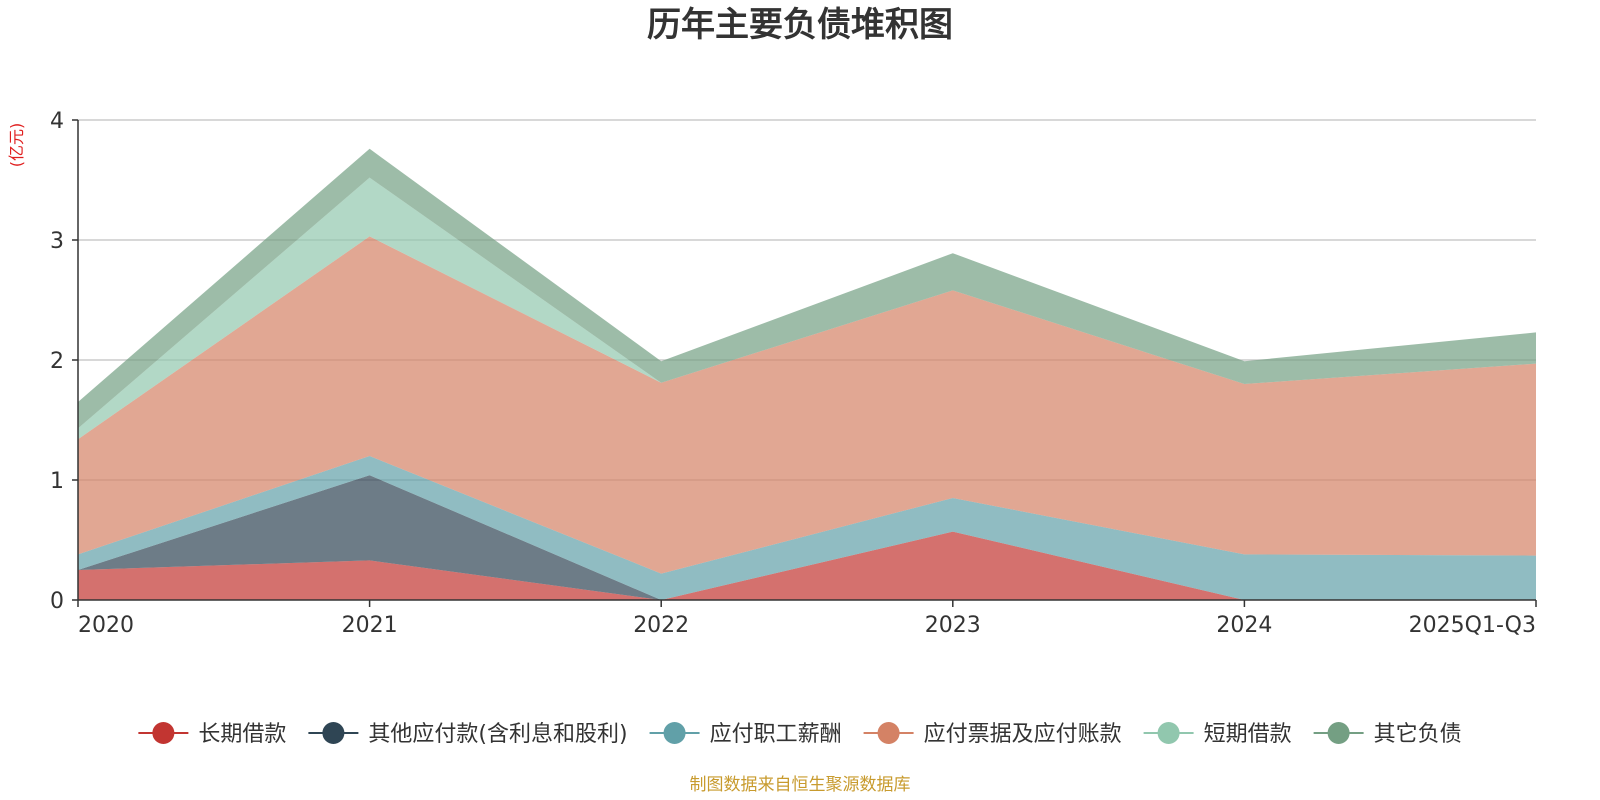 The height and width of the screenshot is (800, 1600). Describe the element at coordinates (57, 481) in the screenshot. I see `y-tick-label-1: 1` at that location.